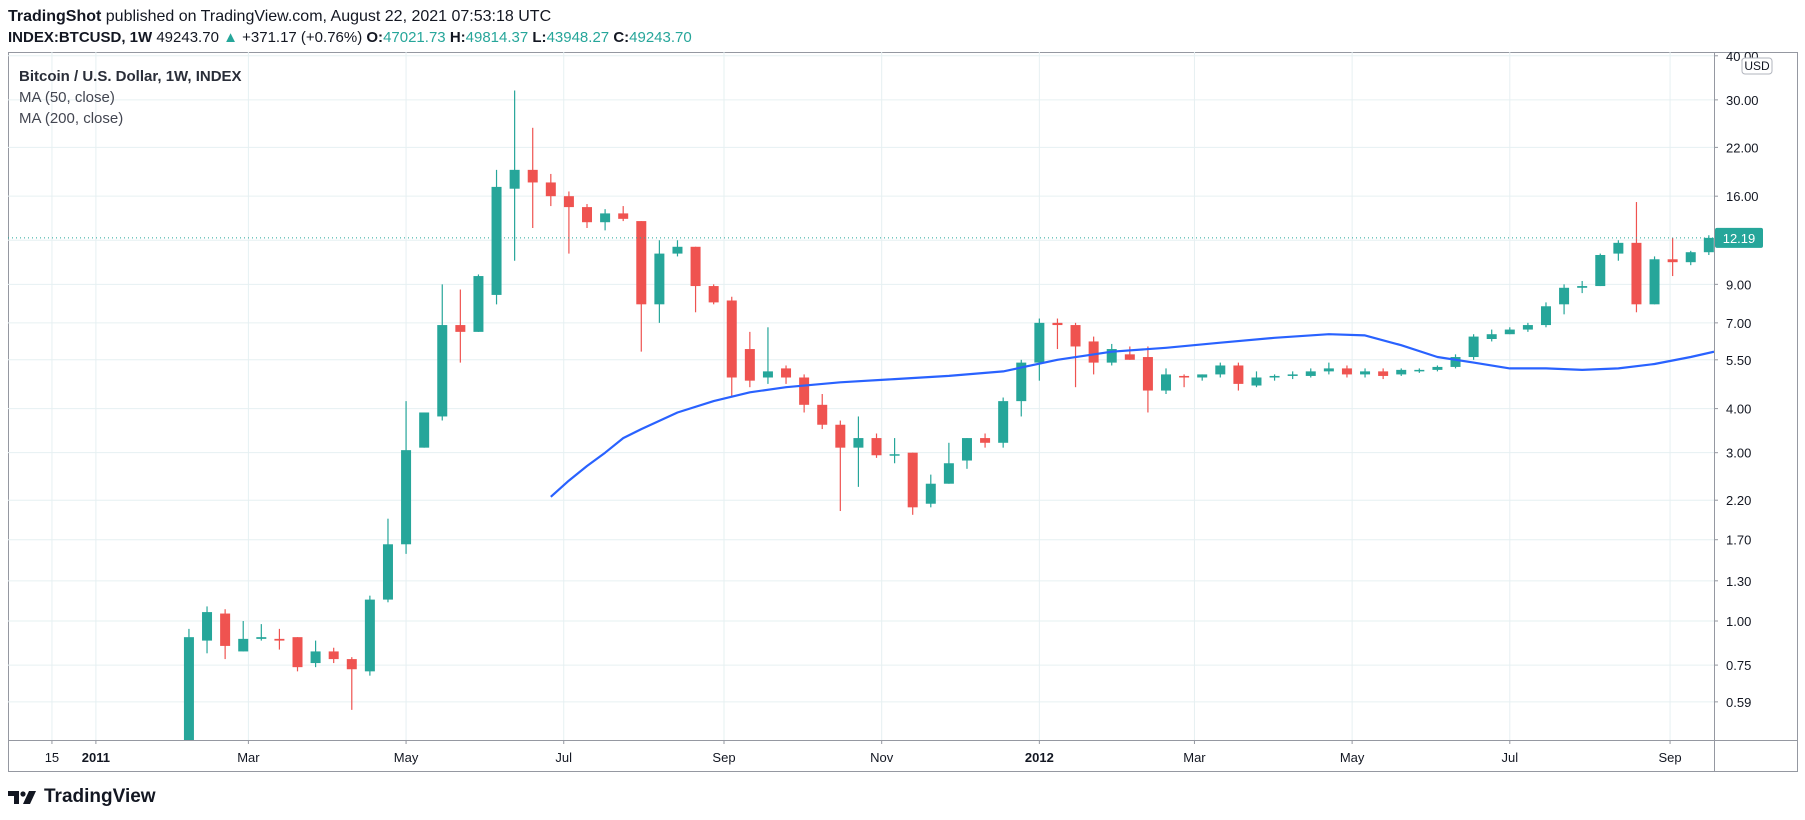  I want to click on ma-line, so click(1132, 415).